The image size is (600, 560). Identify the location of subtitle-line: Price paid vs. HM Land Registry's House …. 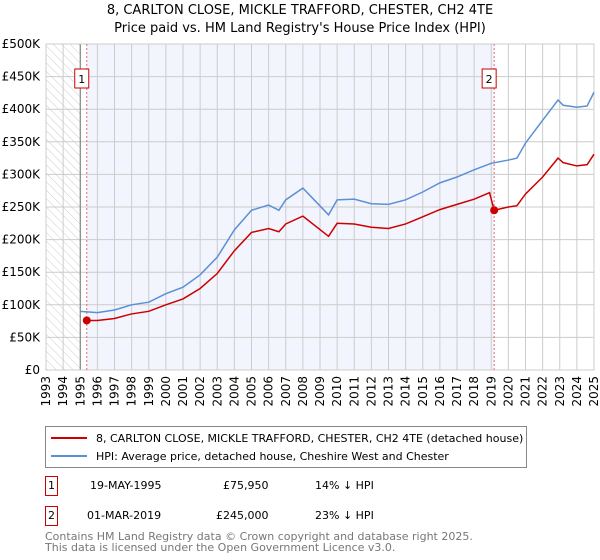
(300, 28).